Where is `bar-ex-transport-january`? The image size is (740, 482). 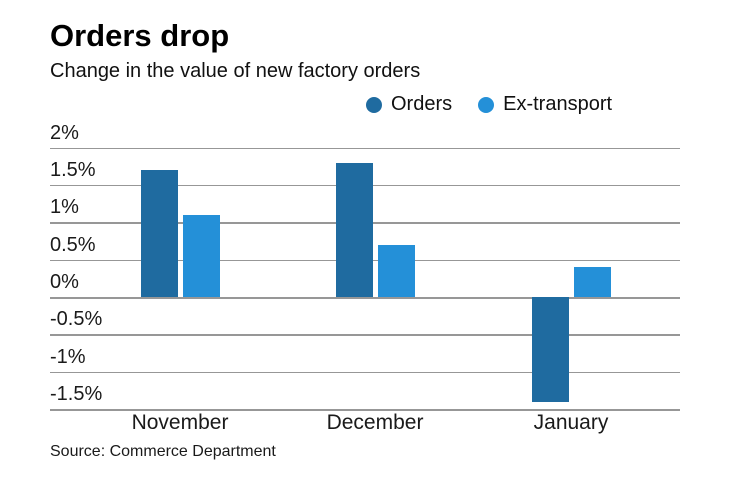 bar-ex-transport-january is located at coordinates (592, 282).